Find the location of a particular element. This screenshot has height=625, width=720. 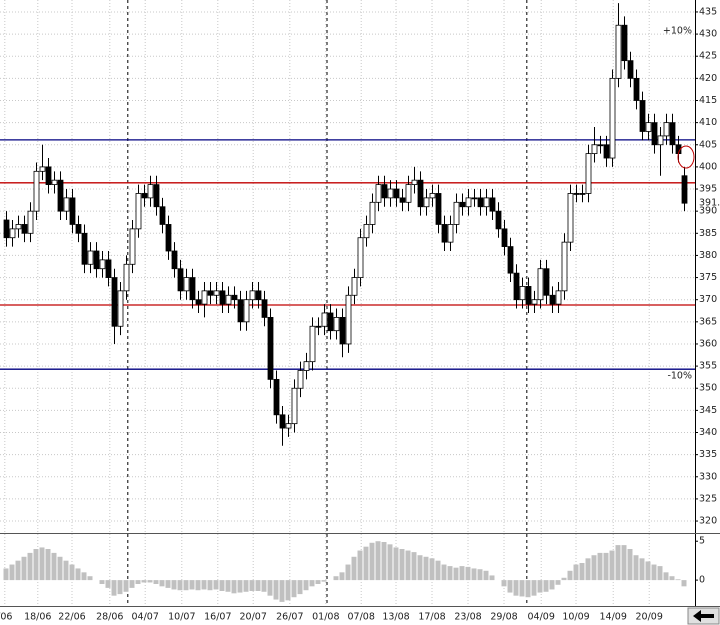

x-tick-label: 07/08 is located at coordinates (361, 617).